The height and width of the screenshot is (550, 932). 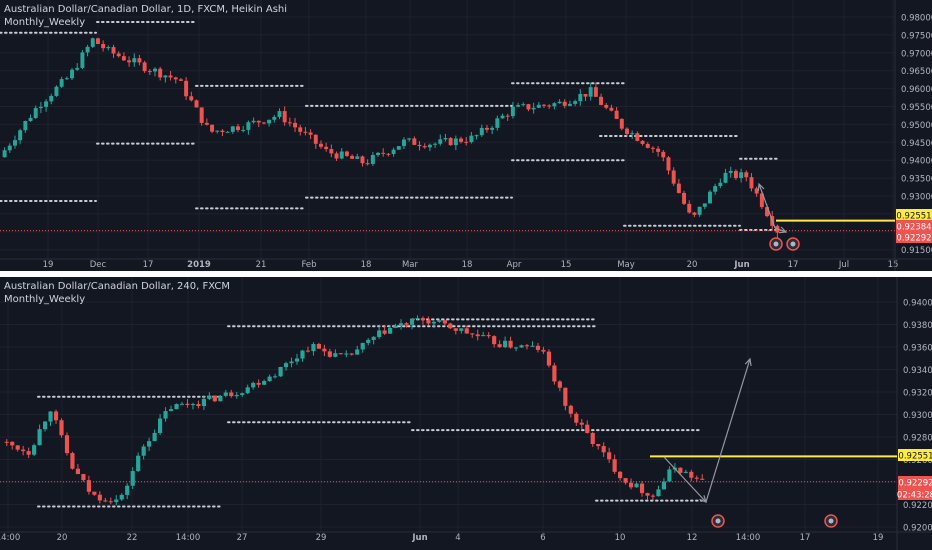 I want to click on arrowhead, so click(x=748, y=362).